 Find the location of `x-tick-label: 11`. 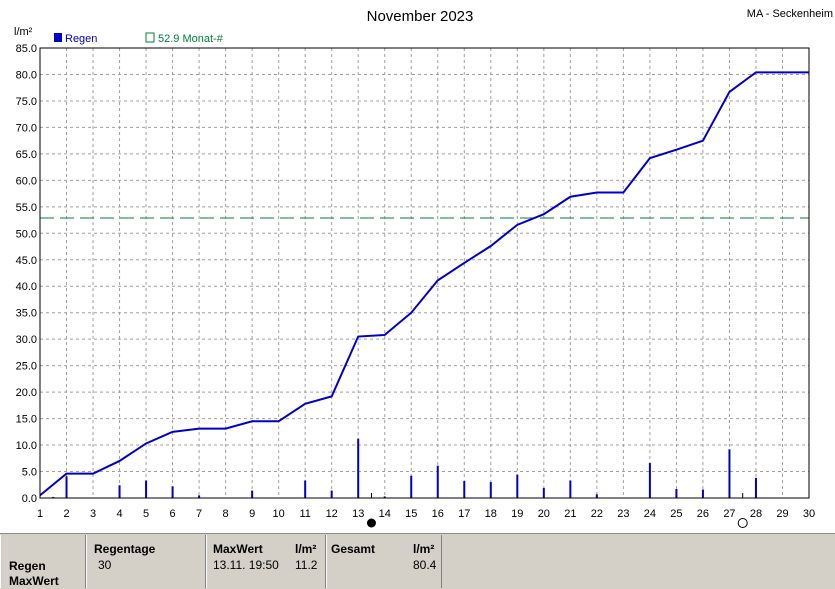

x-tick-label: 11 is located at coordinates (304, 514).